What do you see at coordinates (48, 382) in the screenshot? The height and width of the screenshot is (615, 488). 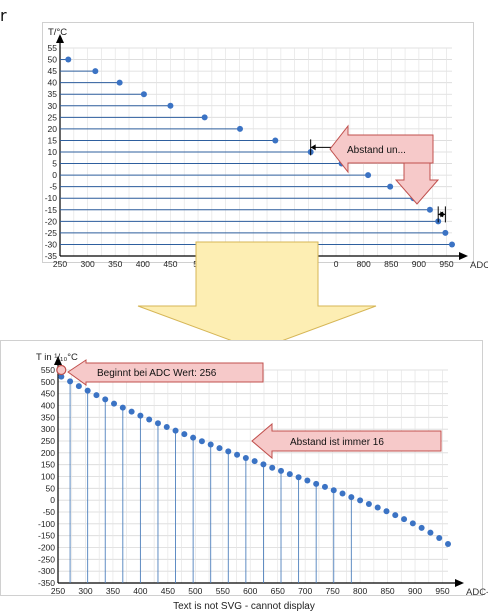 I see `y-tick-label: 500` at bounding box center [48, 382].